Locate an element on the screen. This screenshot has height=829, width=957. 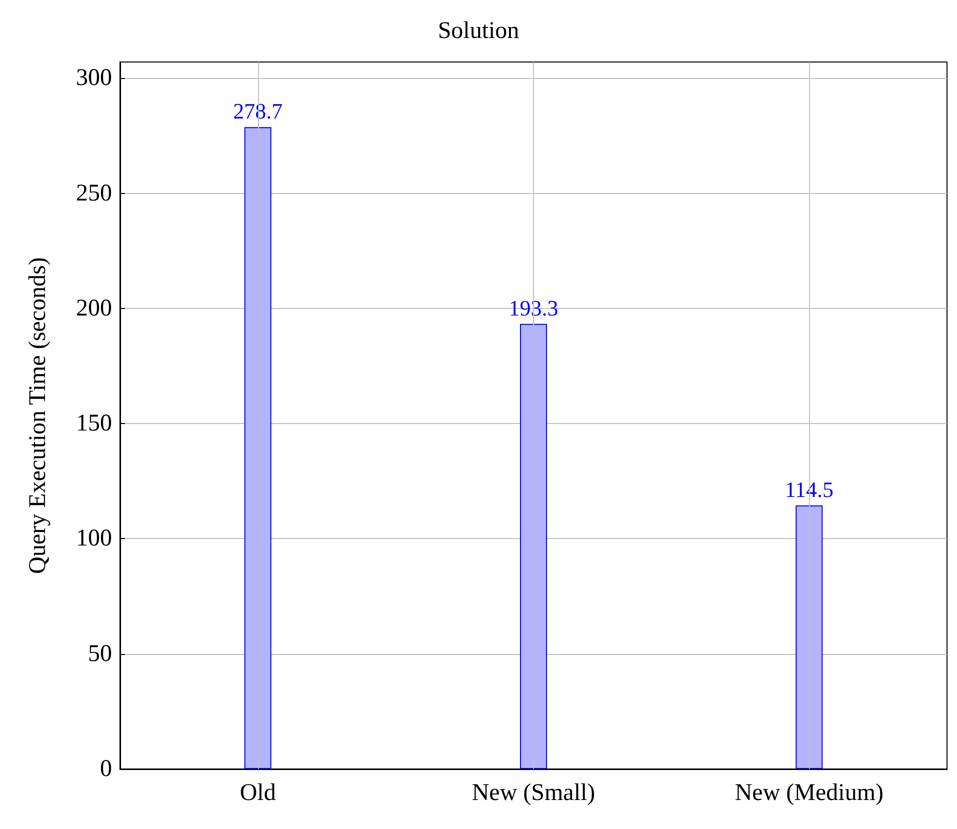
y-axis-title: Query Execution Time (seconds) is located at coordinates (38, 415).